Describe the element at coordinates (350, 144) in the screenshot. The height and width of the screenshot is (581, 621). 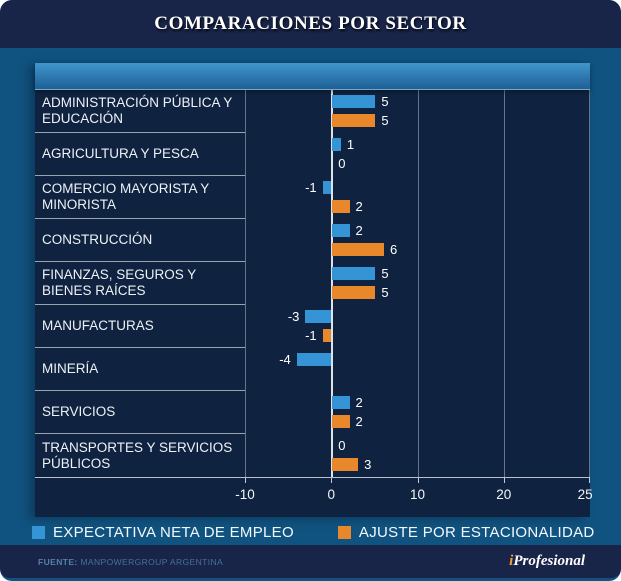
I see `bar-value-label: 1` at that location.